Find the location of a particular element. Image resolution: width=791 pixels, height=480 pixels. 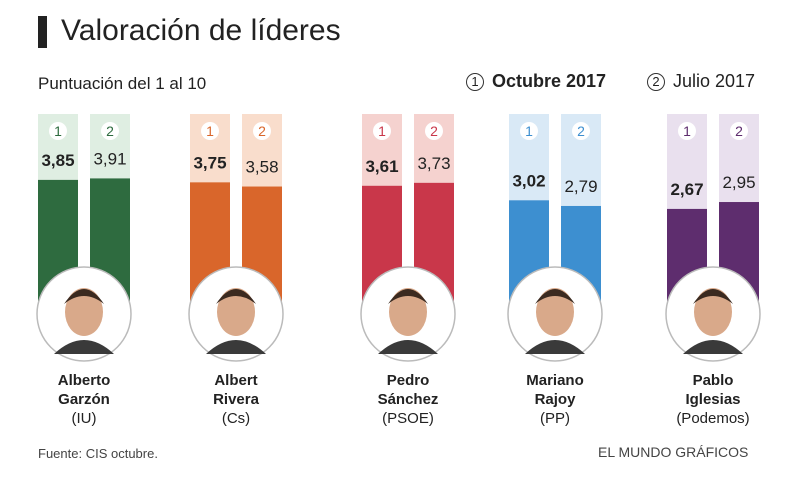

leader-name-line2: Sánchez is located at coordinates (408, 399).